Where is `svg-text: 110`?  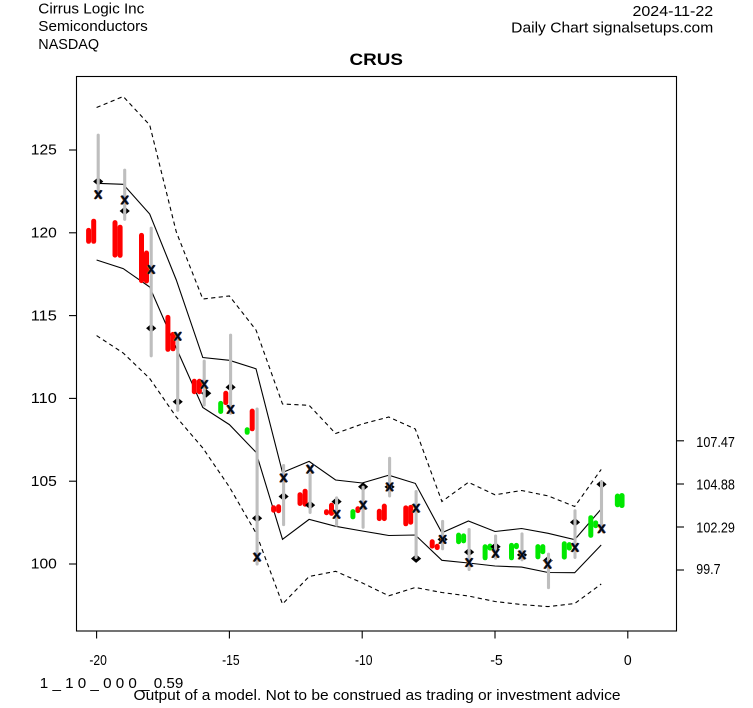
svg-text: 110 is located at coordinates (44, 398).